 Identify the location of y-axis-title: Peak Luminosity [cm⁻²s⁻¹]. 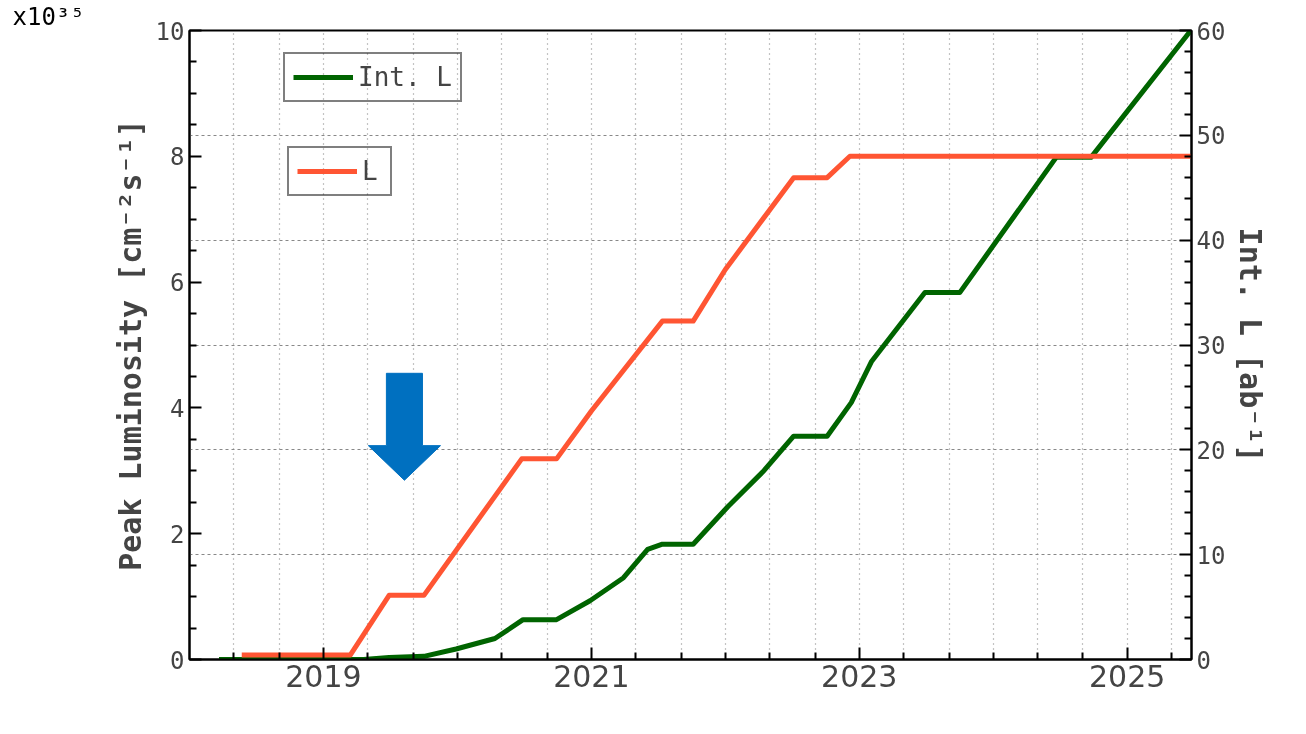
(130, 345).